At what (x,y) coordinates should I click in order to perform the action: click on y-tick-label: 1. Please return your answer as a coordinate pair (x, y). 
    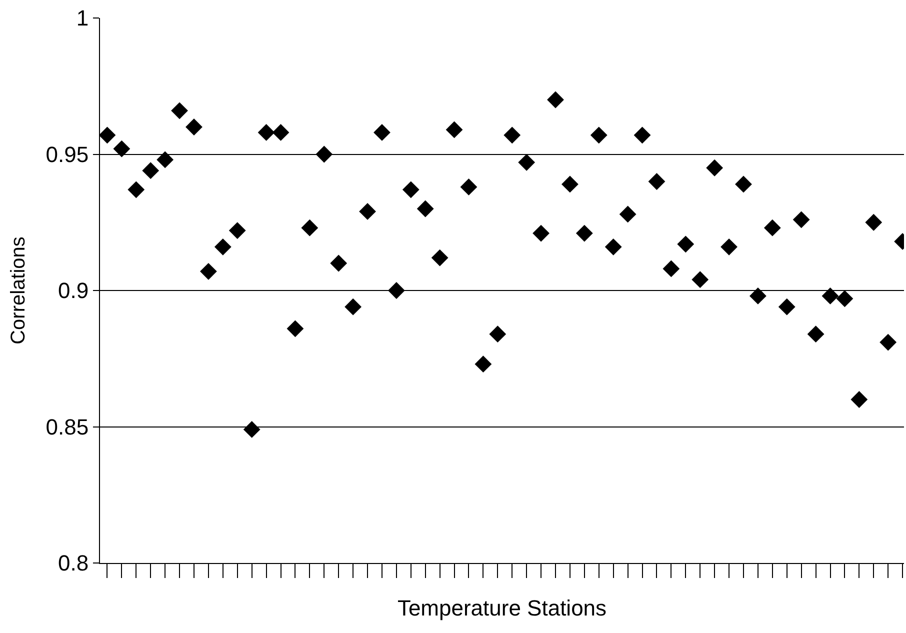
    Looking at the image, I should click on (82, 18).